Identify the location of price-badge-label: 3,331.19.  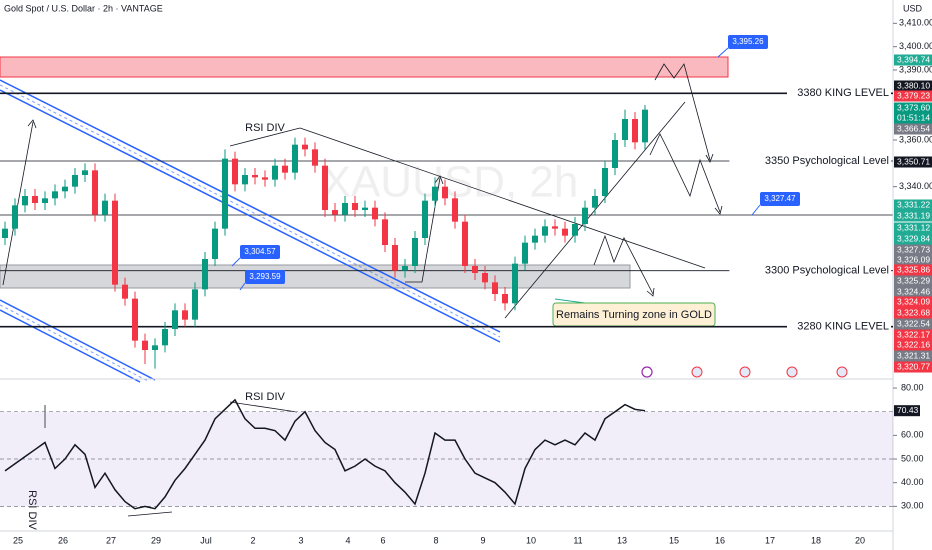
(913, 215).